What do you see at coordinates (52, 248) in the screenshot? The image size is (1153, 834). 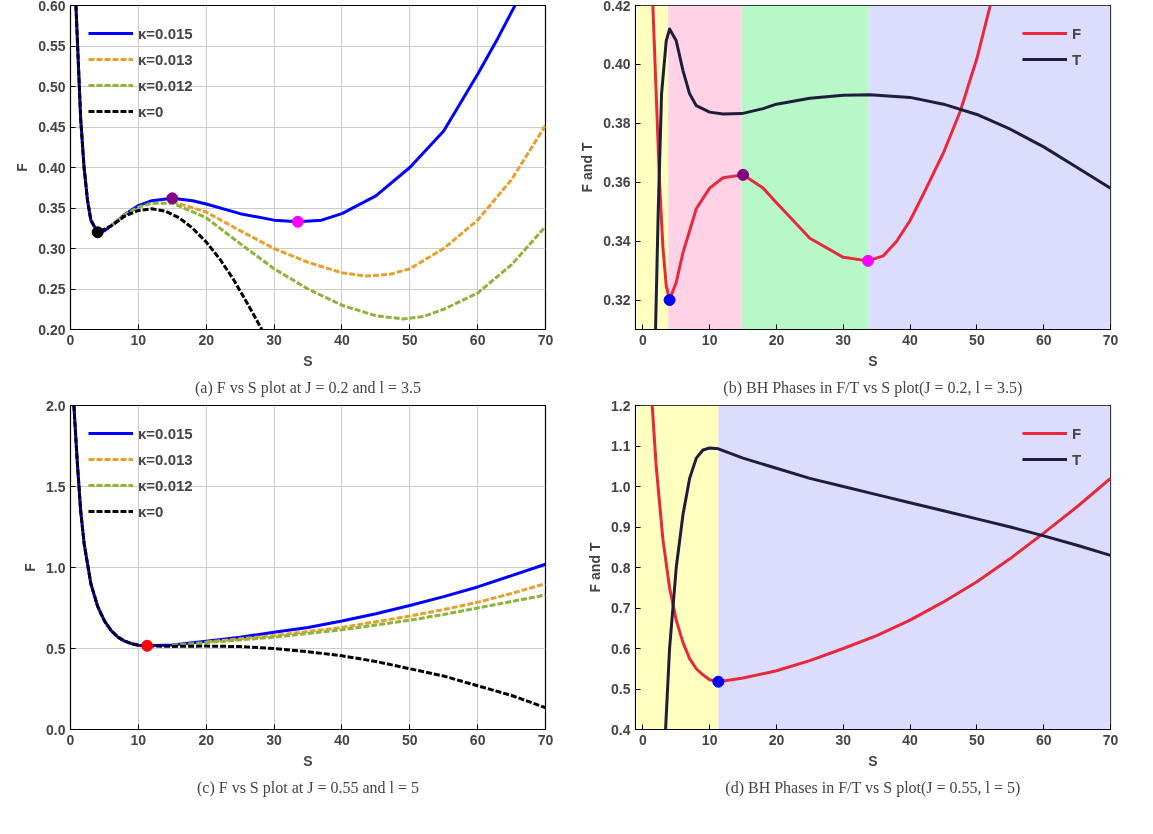 I see `y-tick-label: 0.30` at bounding box center [52, 248].